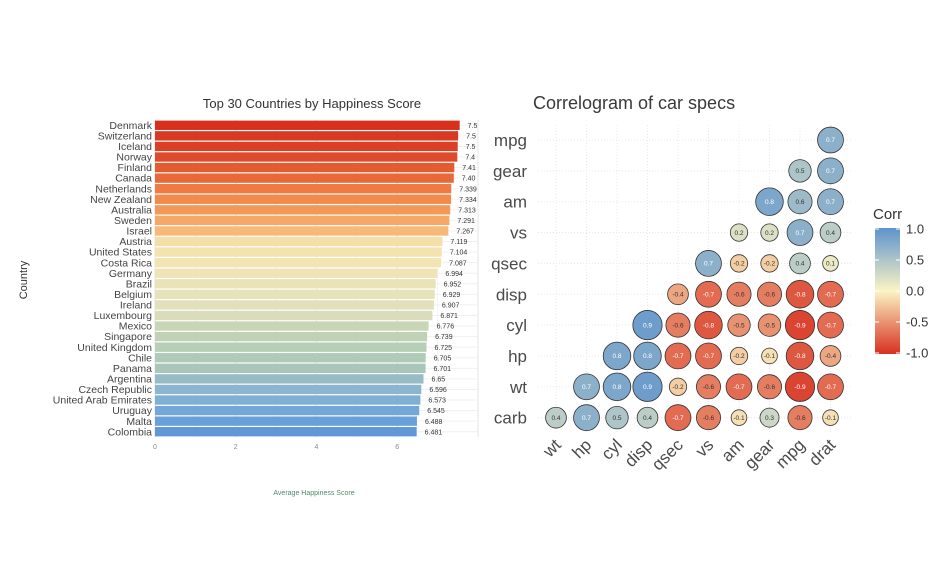  What do you see at coordinates (799, 171) in the screenshot?
I see `corr-cell-label: 0.5` at bounding box center [799, 171].